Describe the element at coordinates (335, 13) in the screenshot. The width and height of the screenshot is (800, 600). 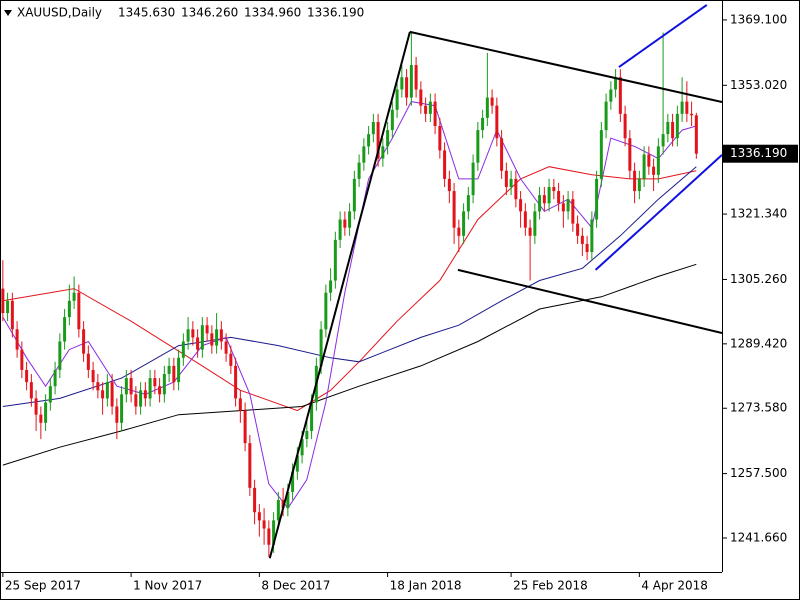
I see `ohlc-value: 1336.190` at that location.